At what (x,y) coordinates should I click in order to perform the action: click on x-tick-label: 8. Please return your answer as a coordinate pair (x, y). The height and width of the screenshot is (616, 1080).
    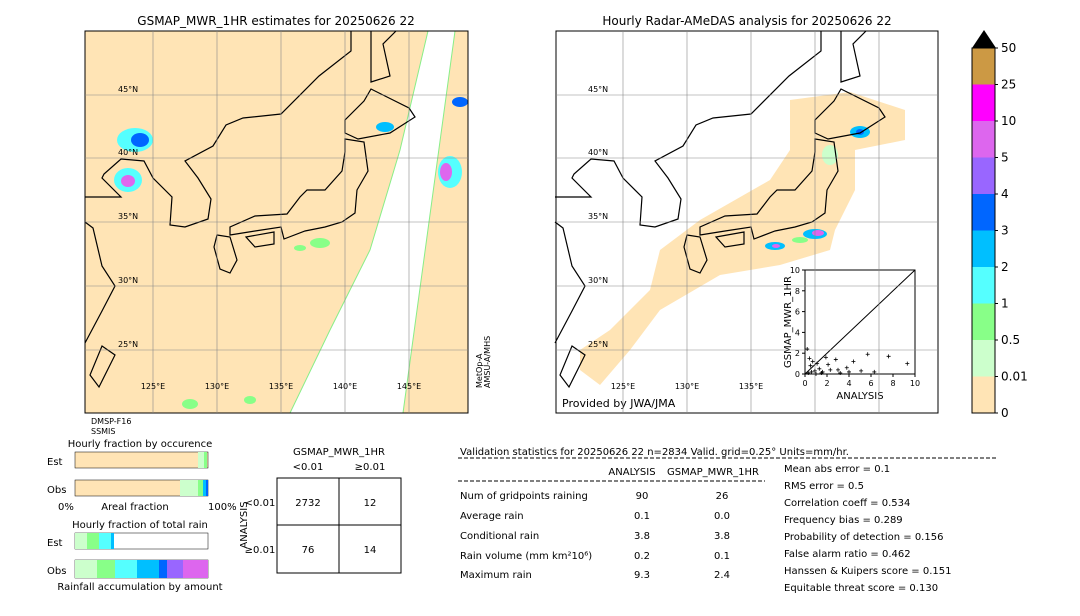
    Looking at the image, I should click on (892, 383).